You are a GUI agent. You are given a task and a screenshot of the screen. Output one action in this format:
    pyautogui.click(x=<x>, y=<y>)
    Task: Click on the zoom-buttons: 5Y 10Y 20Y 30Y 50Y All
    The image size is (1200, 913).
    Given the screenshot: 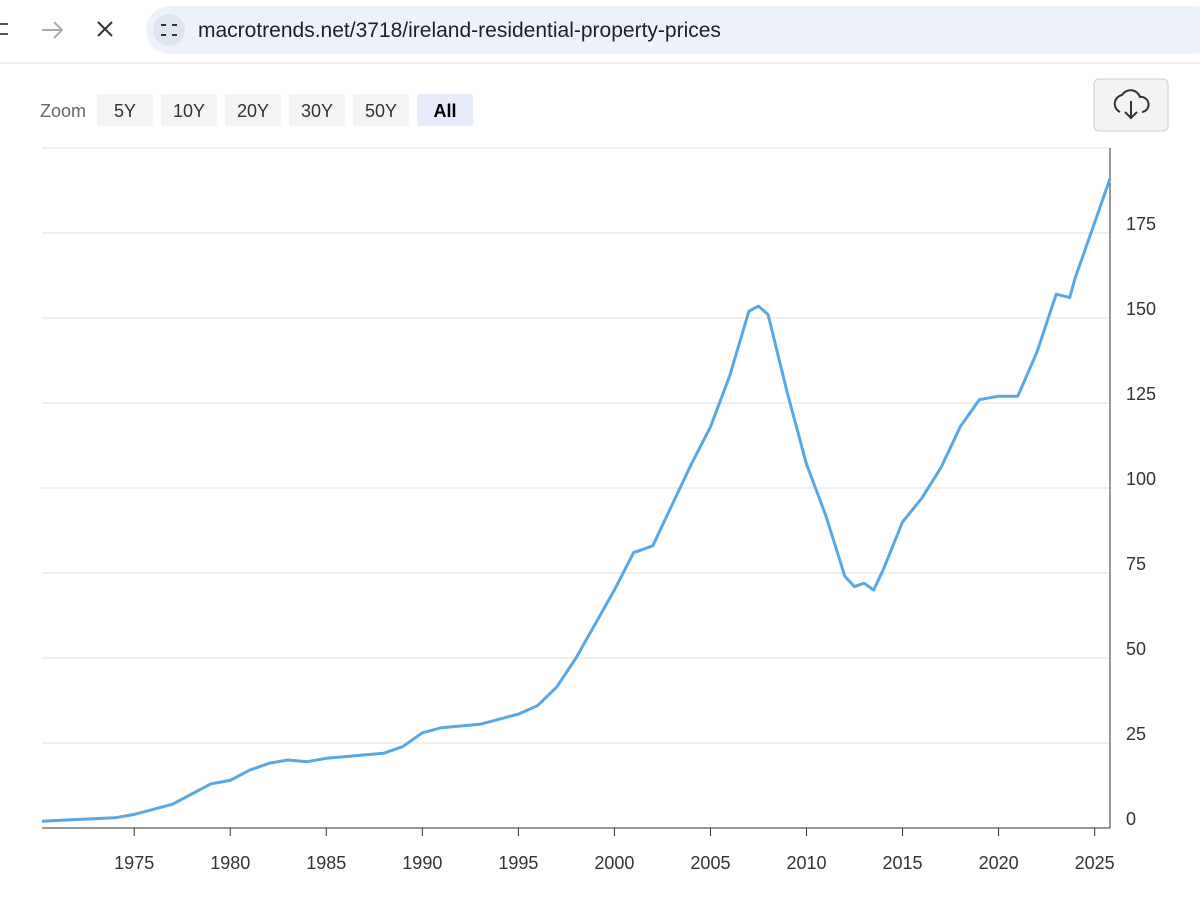 What is the action you would take?
    pyautogui.click(x=285, y=110)
    